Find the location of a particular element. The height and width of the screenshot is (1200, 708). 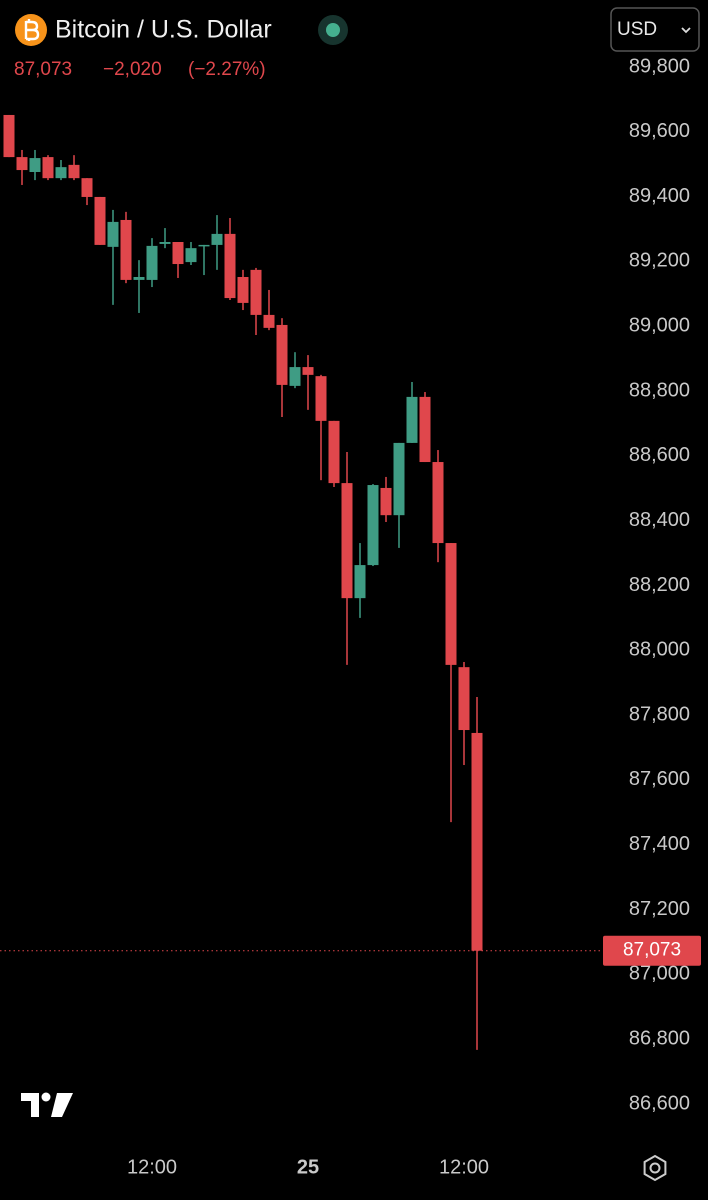

y-tick-label: 87,600 is located at coordinates (659, 779).